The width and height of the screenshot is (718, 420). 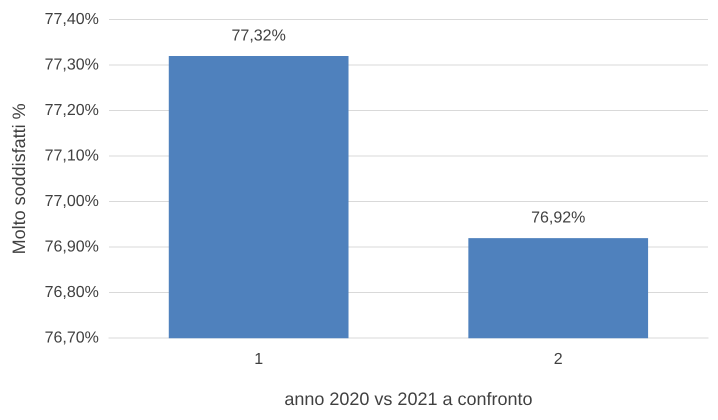 What do you see at coordinates (259, 359) in the screenshot?
I see `x-tick-label: 1` at bounding box center [259, 359].